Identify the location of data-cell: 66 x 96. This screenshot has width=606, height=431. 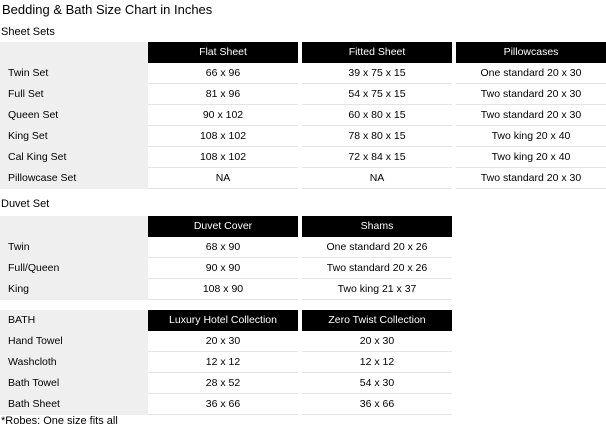
(223, 73).